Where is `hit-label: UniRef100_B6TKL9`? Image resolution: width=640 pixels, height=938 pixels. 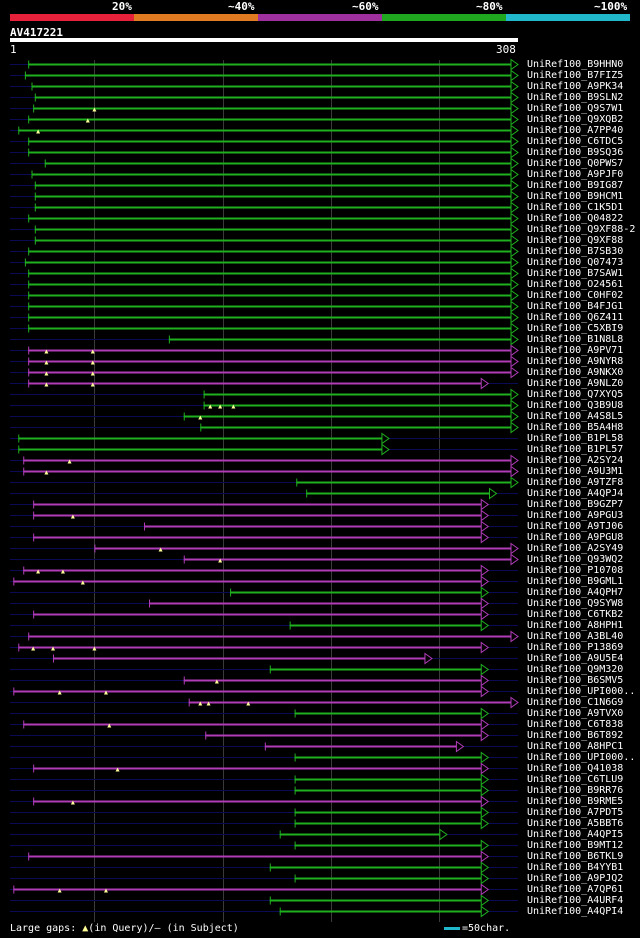
hit-label: UniRef100_B6TKL9 is located at coordinates (575, 856).